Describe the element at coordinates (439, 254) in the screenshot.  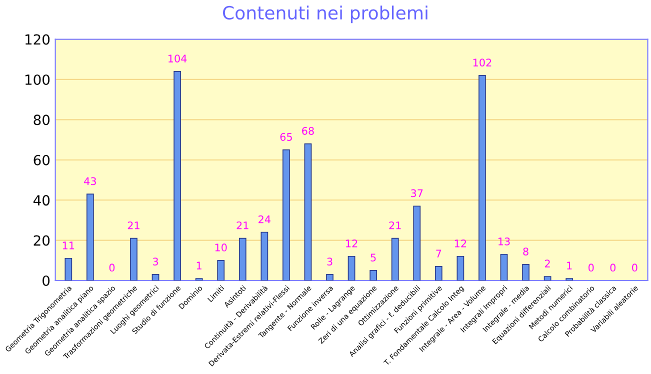
I see `data-label: 7` at that location.